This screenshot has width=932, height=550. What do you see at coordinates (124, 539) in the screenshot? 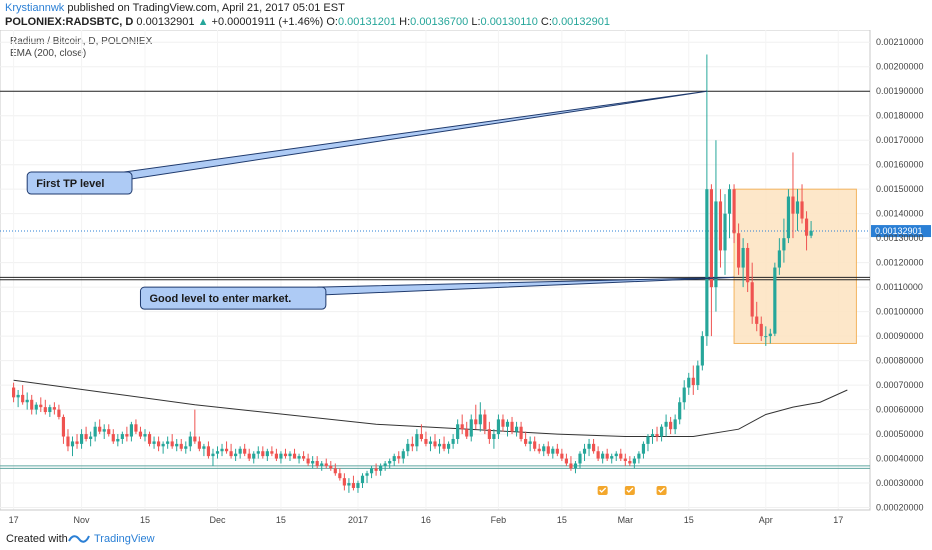
I see `tradingview-link: TradingView` at bounding box center [124, 539].